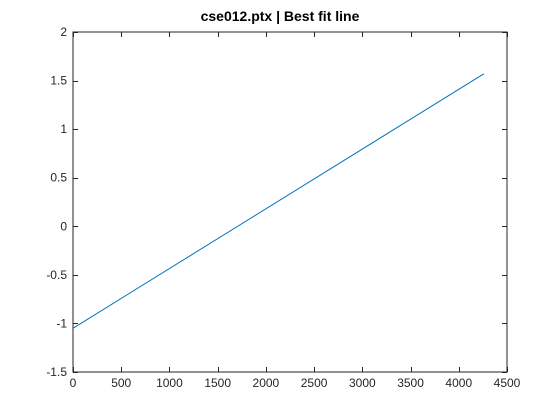  Describe the element at coordinates (63, 32) in the screenshot. I see `y-tick-label: 2` at that location.